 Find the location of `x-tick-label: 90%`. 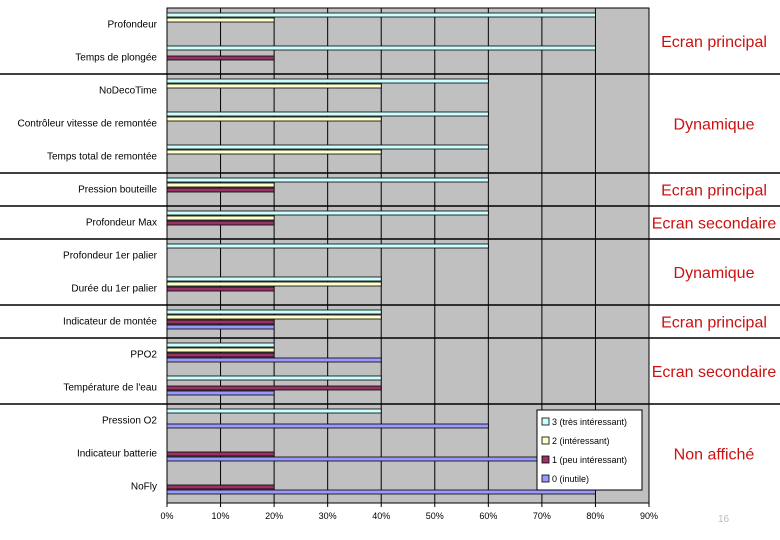

x-tick-label: 90% is located at coordinates (649, 516).